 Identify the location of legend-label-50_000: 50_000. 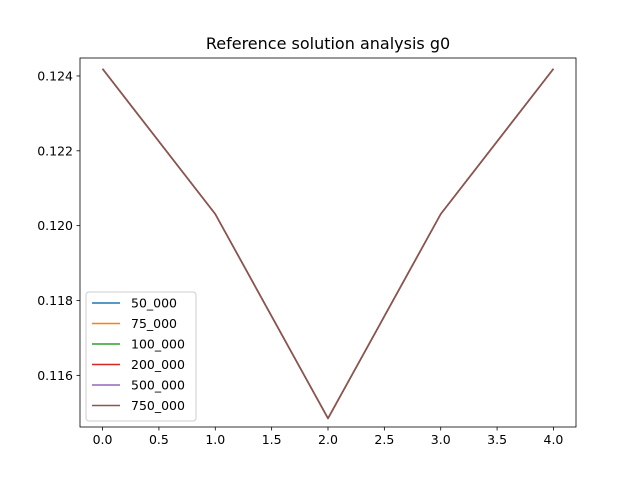
(154, 303).